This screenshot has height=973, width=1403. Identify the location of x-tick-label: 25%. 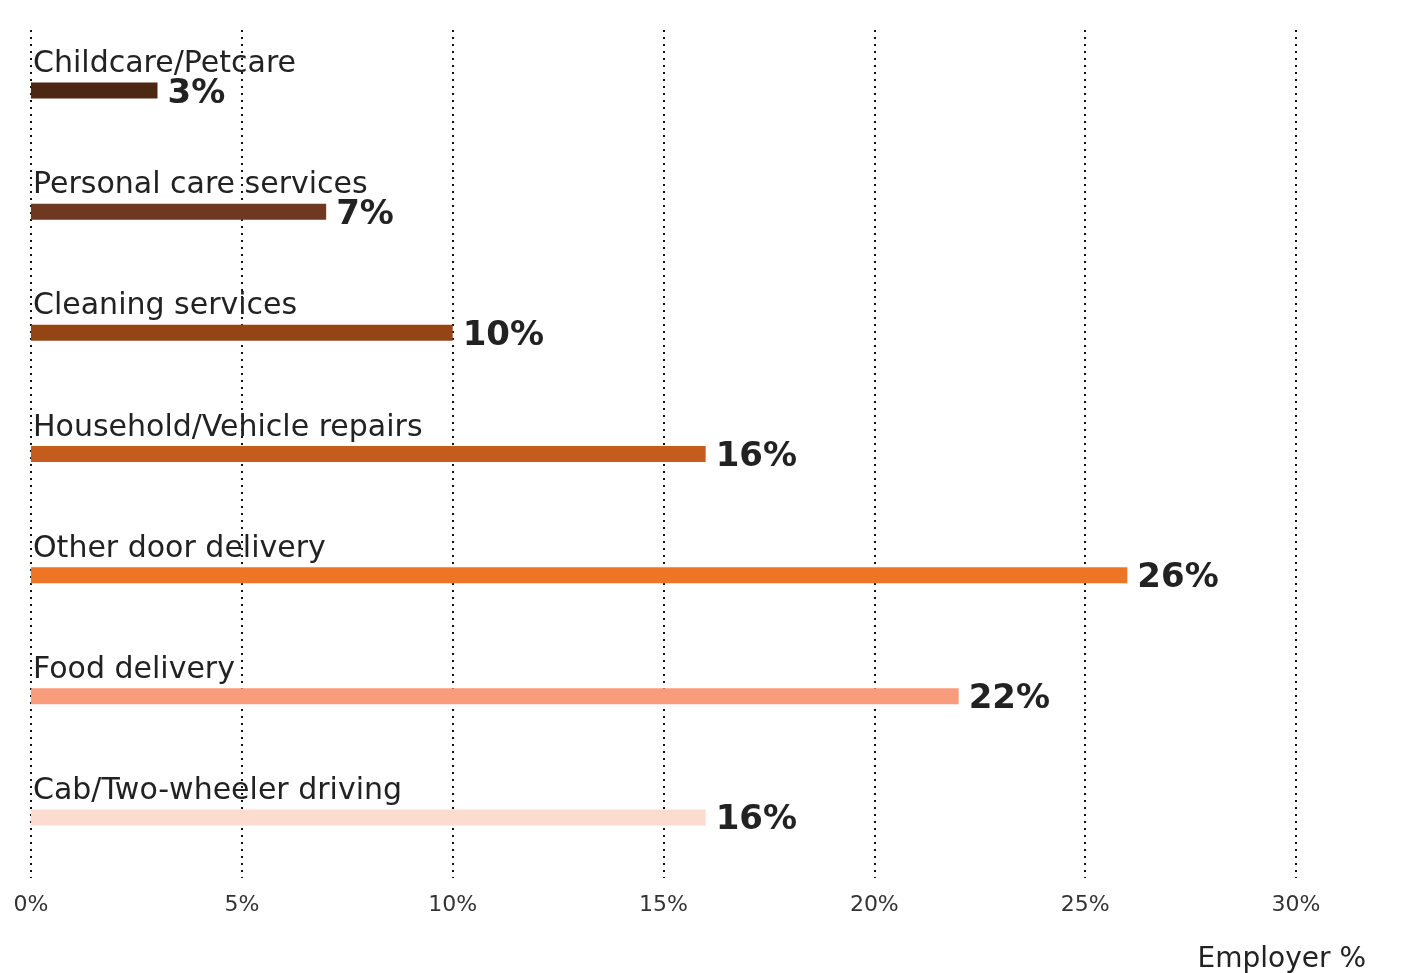
(1085, 903).